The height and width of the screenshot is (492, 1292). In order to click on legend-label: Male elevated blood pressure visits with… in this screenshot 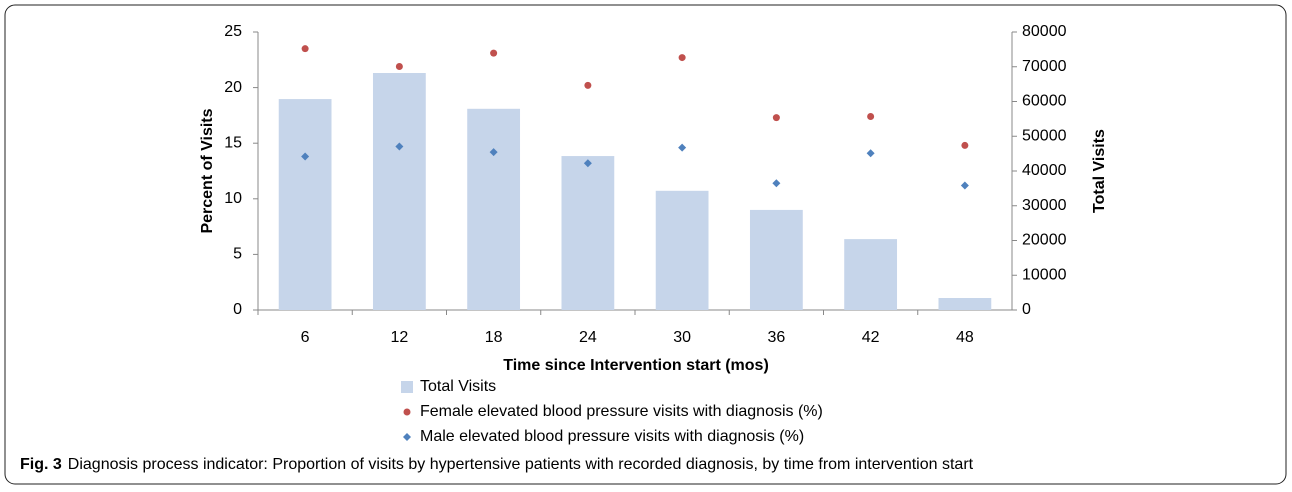, I will do `click(612, 436)`.